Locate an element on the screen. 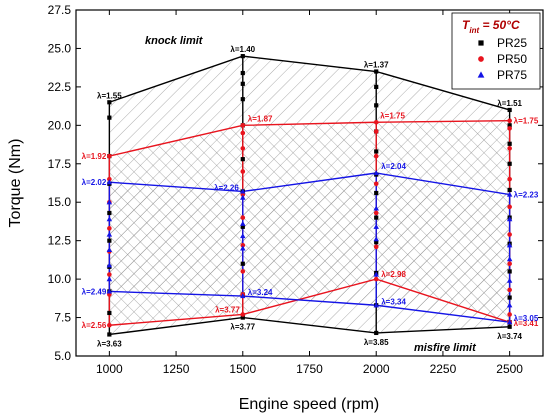 The width and height of the screenshot is (550, 417). legend-items: PR25 PR50 PR75 is located at coordinates (502, 59).